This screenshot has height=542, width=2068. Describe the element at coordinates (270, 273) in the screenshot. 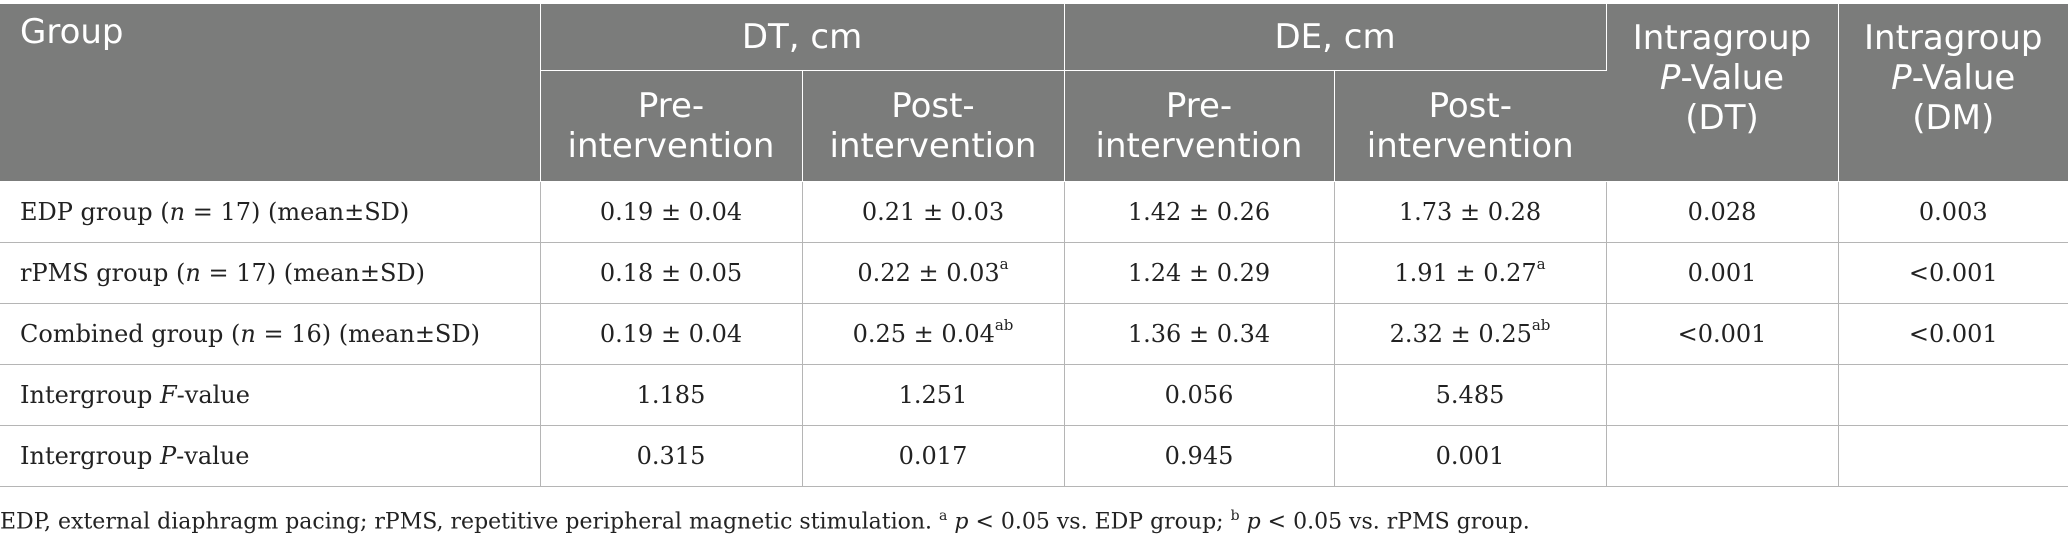

I see `row-label: rPMS group (n = 17) (mean±SD)` at that location.